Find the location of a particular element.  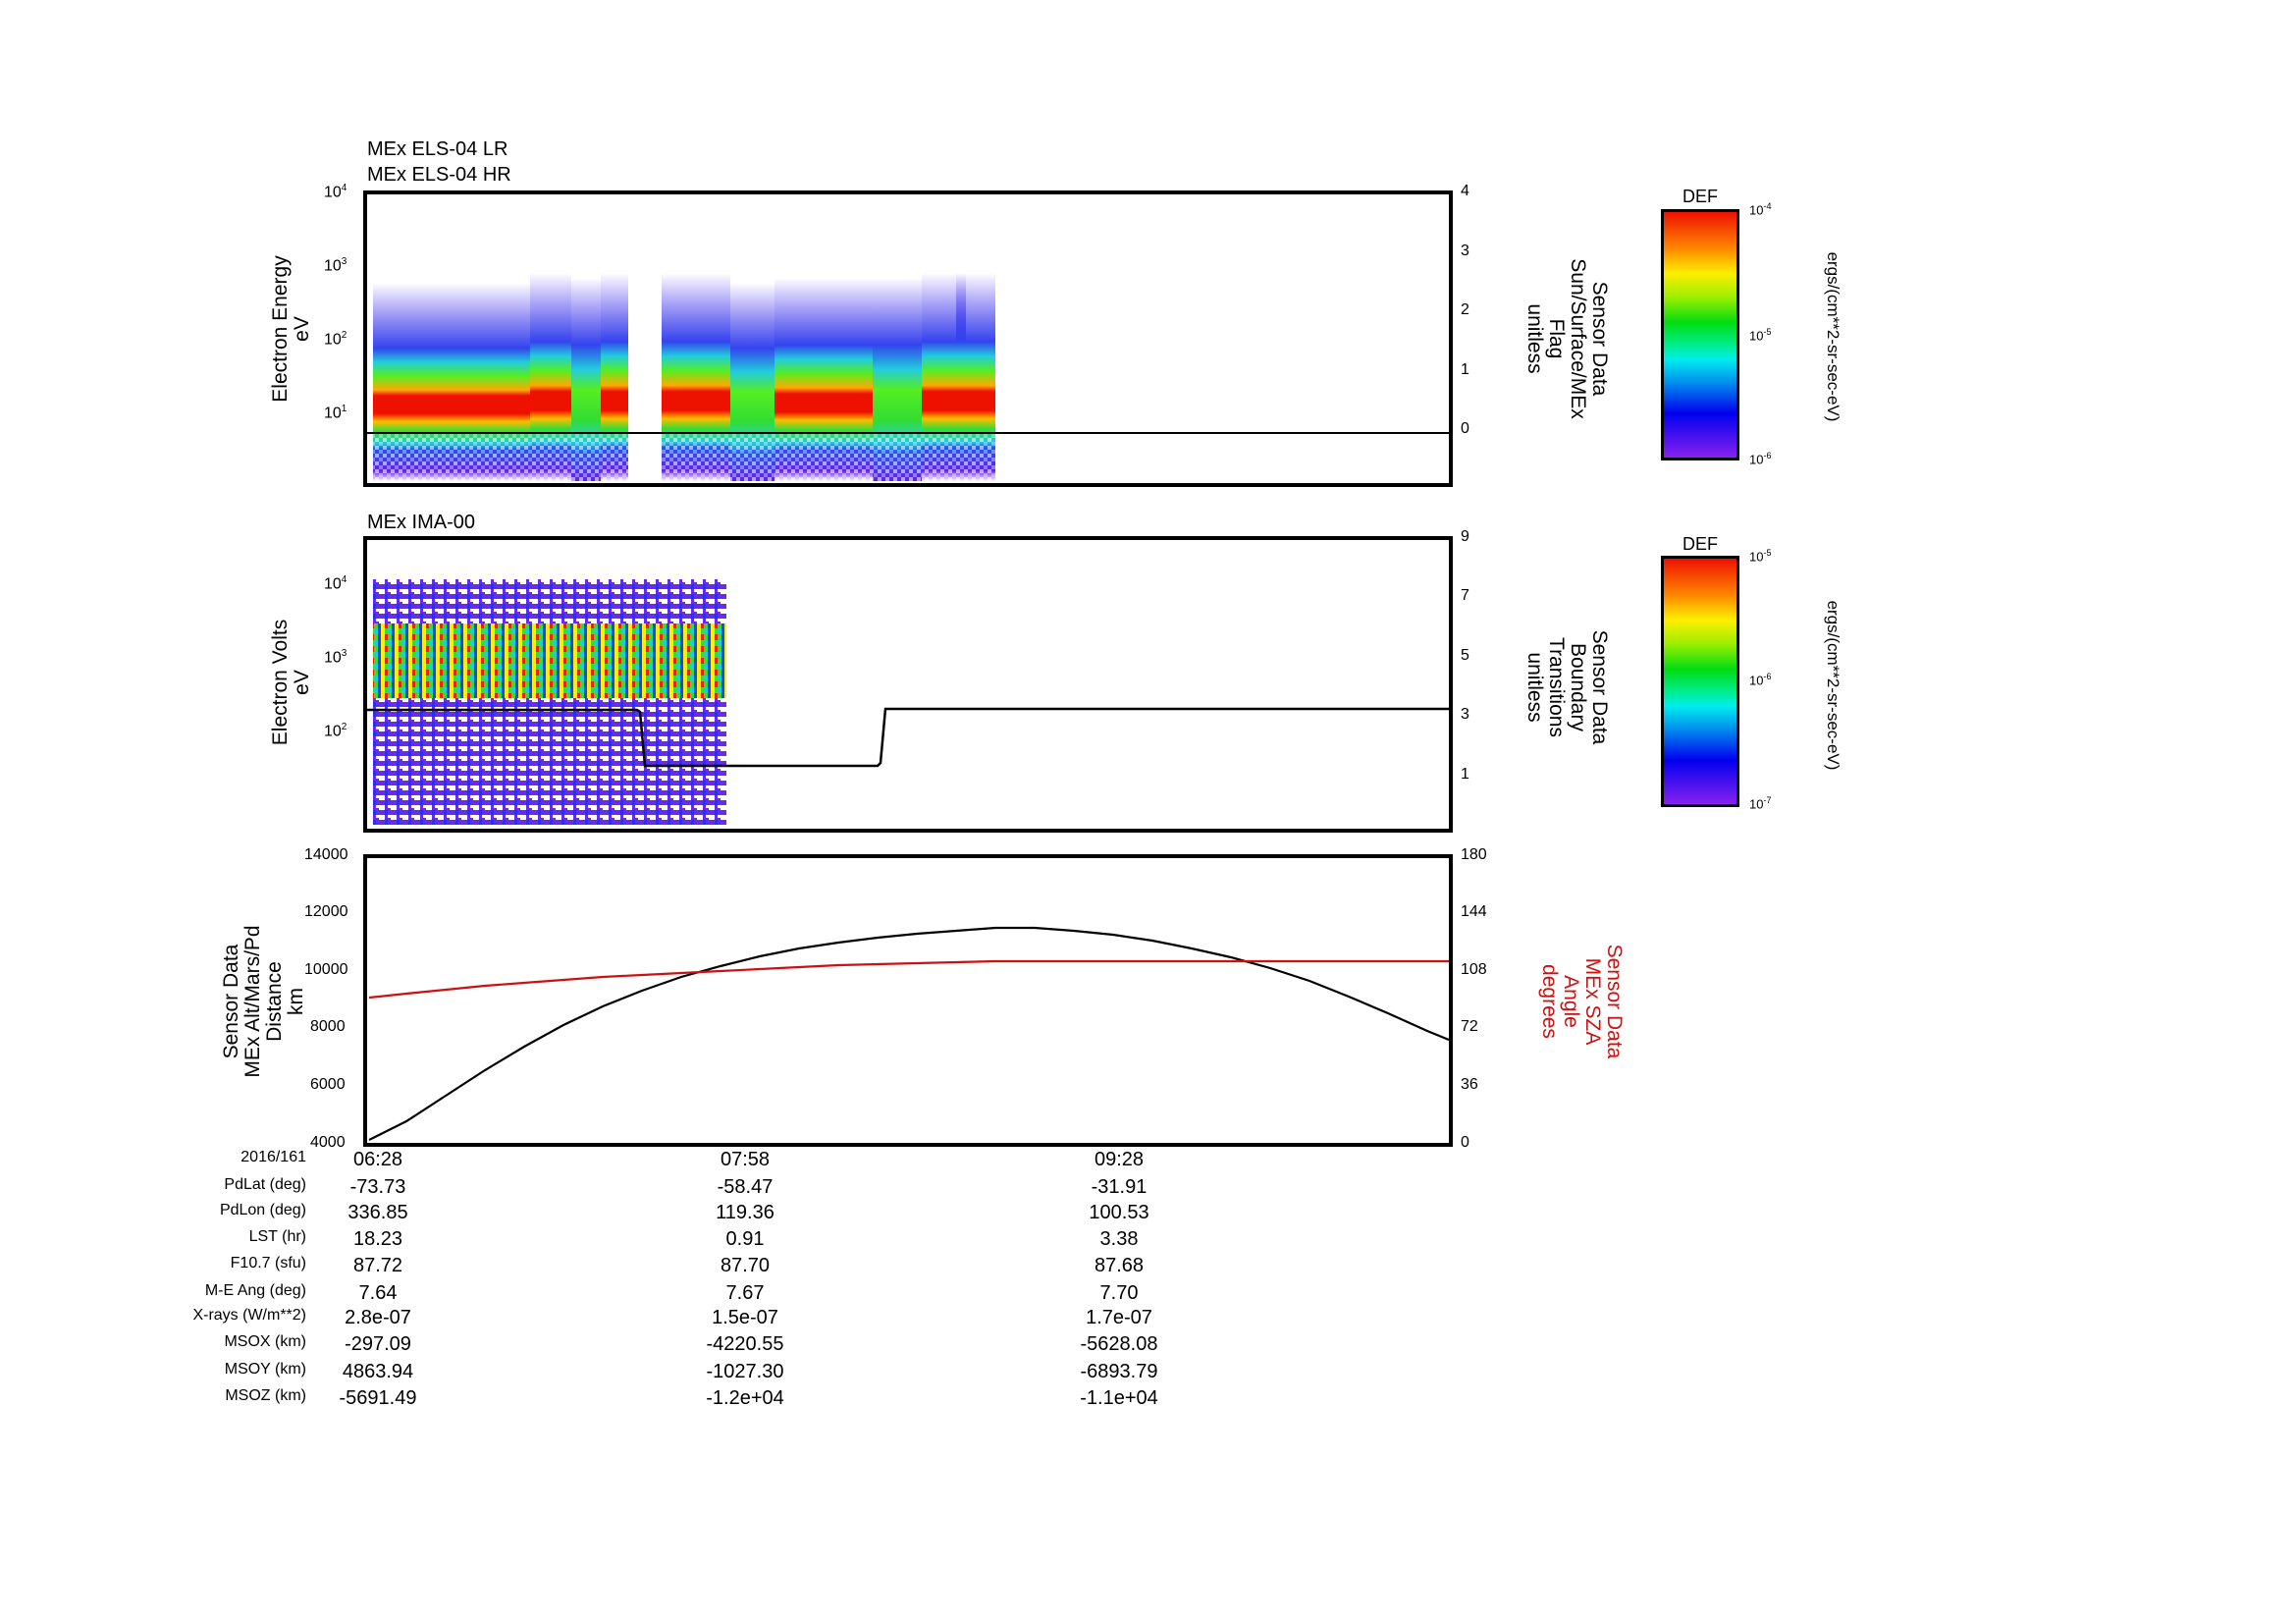

sza-y2tick: 144 is located at coordinates (1474, 911).